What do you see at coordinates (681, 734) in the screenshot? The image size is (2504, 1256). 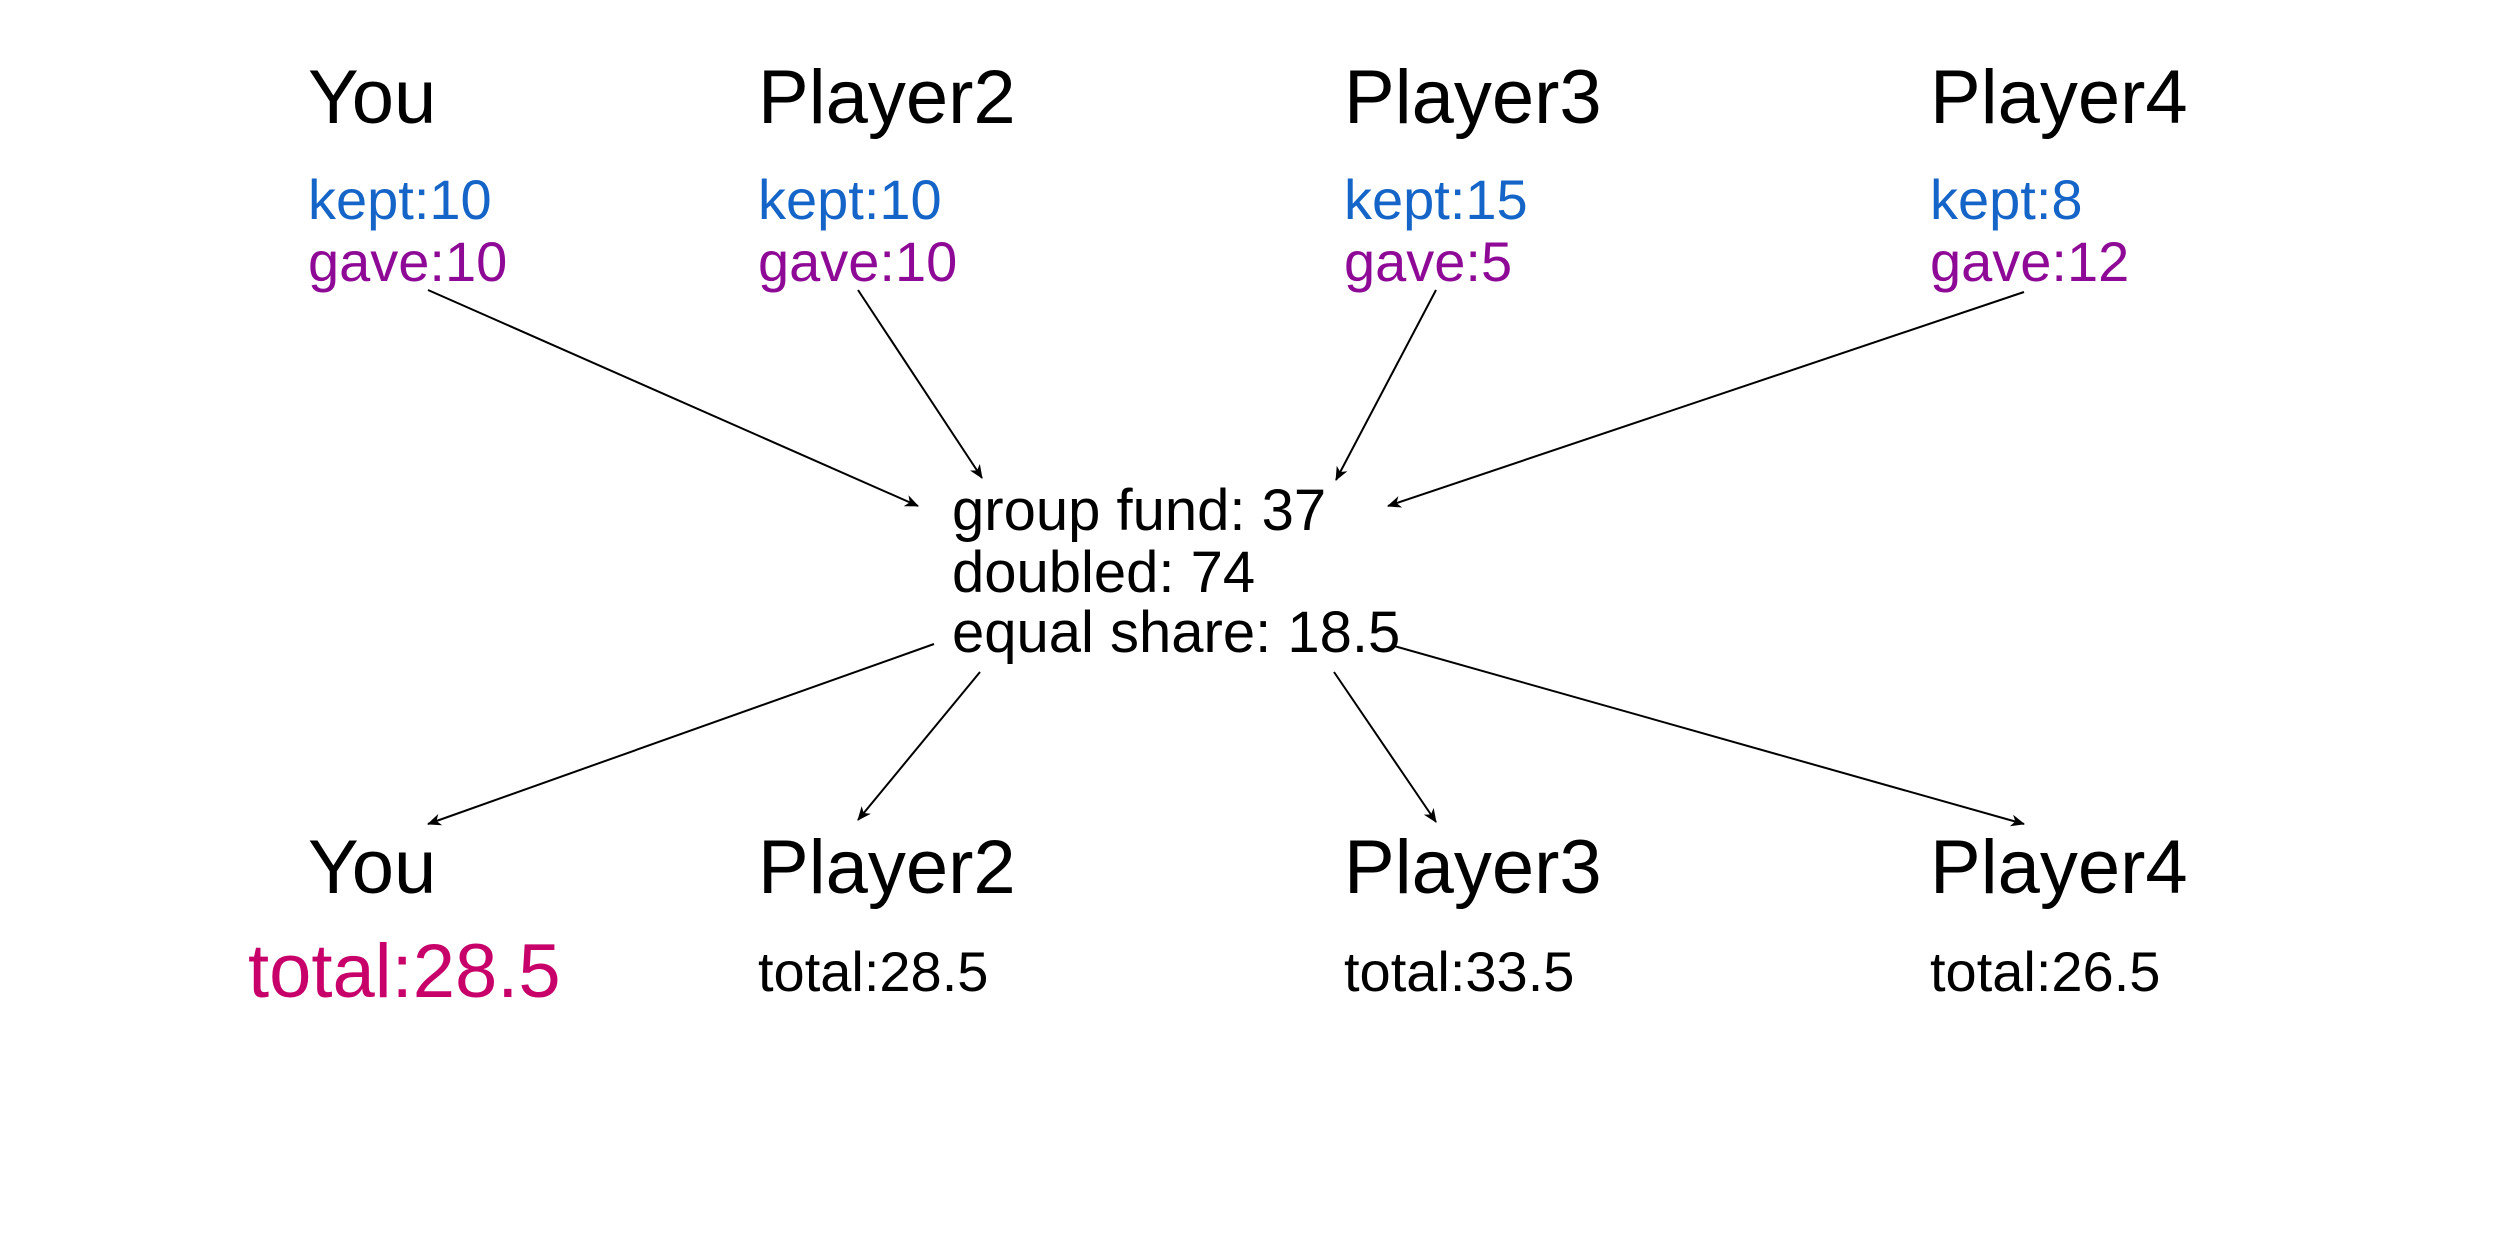 I see `arrow-fund-to-you` at bounding box center [681, 734].